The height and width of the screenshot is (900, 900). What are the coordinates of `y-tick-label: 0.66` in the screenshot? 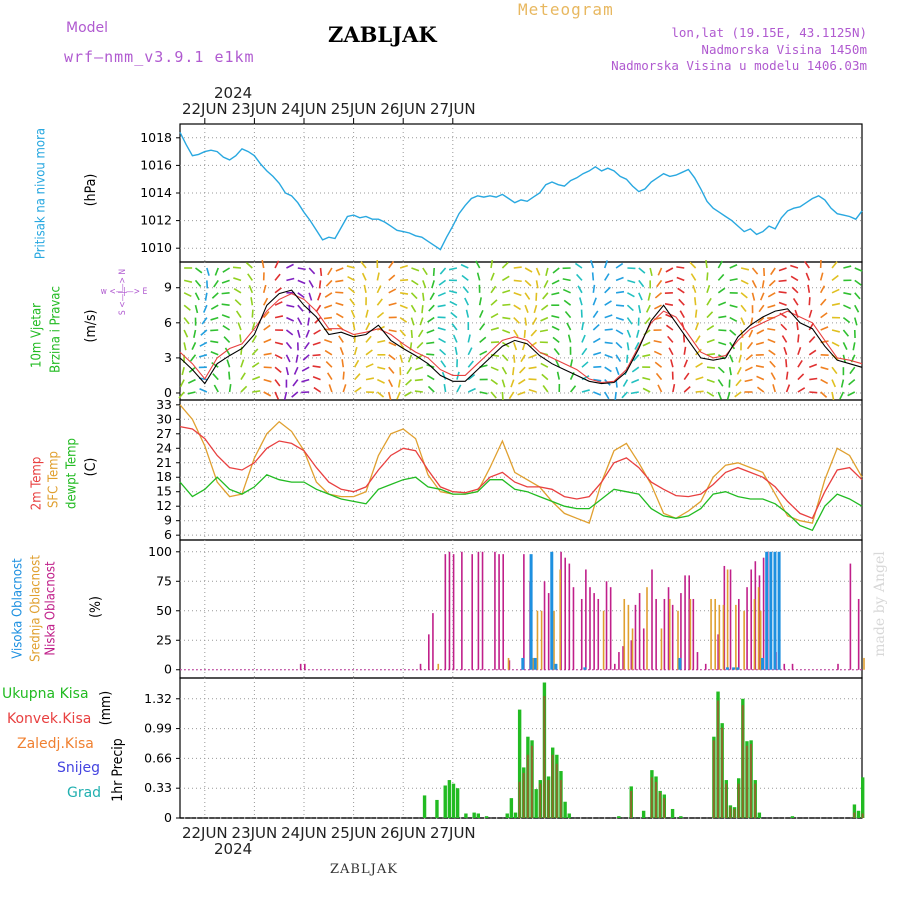 It's located at (158, 757).